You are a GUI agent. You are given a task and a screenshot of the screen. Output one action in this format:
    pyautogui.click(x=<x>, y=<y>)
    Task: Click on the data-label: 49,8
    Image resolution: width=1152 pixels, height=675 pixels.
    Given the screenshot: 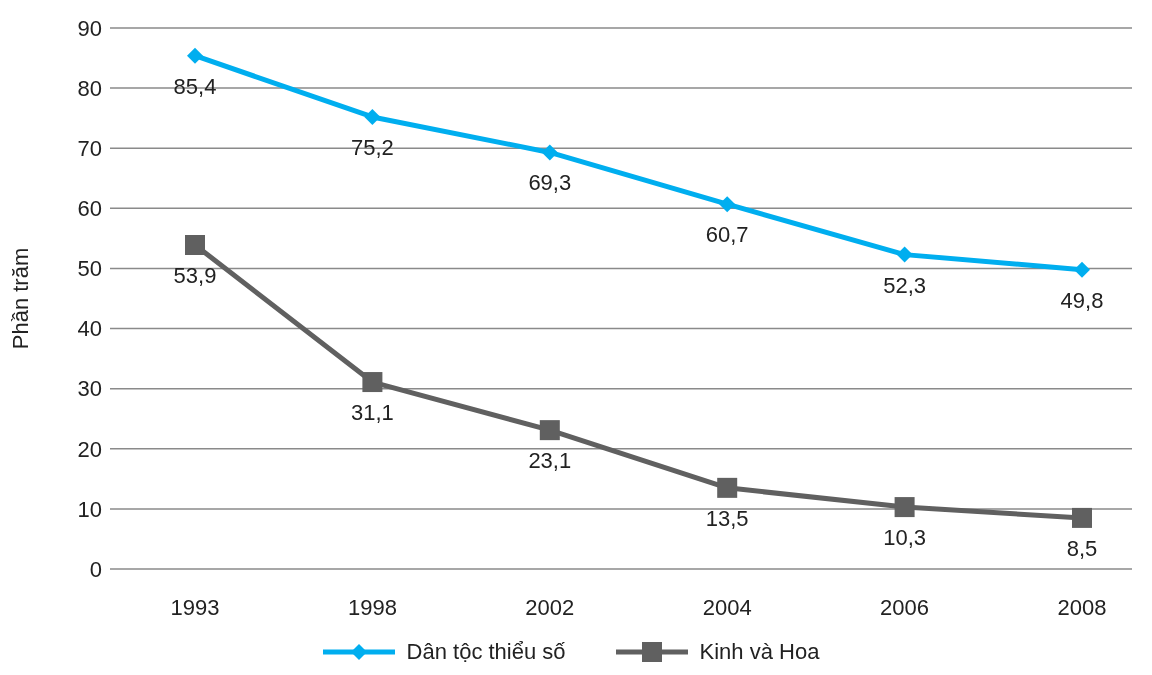 What is the action you would take?
    pyautogui.click(x=1082, y=300)
    